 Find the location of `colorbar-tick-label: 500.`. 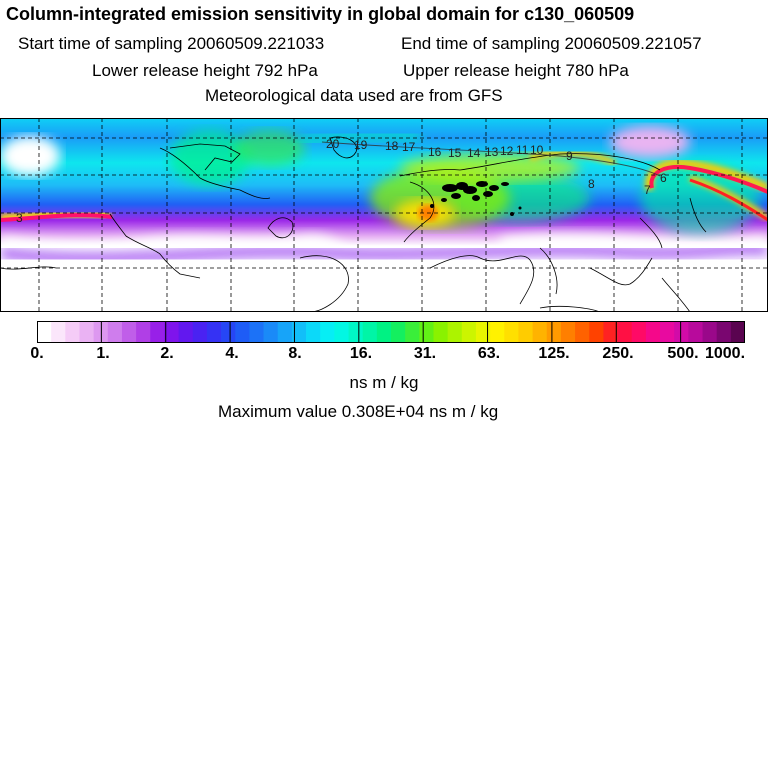

colorbar-tick-label: 500. is located at coordinates (683, 353).